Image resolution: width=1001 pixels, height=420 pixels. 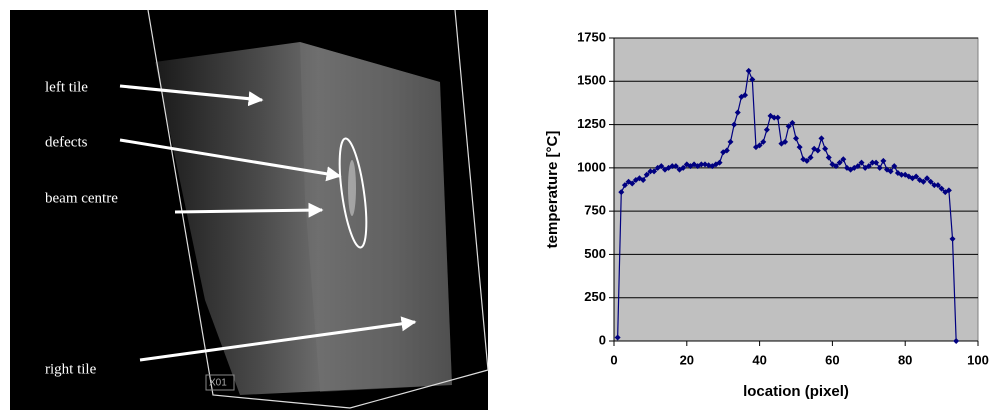 What do you see at coordinates (66, 142) in the screenshot?
I see `image-label: defects` at bounding box center [66, 142].